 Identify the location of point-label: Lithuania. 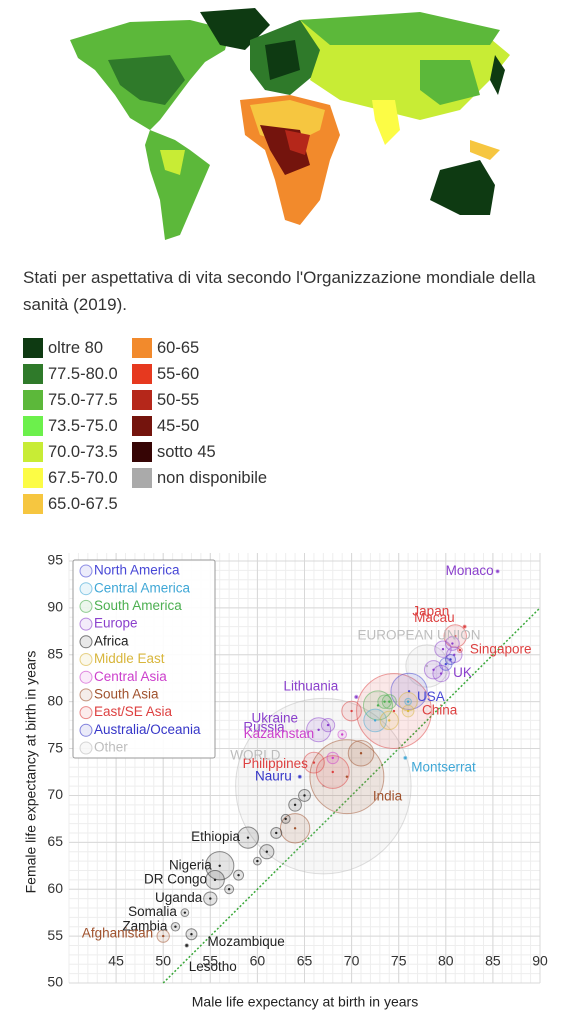
(310, 686).